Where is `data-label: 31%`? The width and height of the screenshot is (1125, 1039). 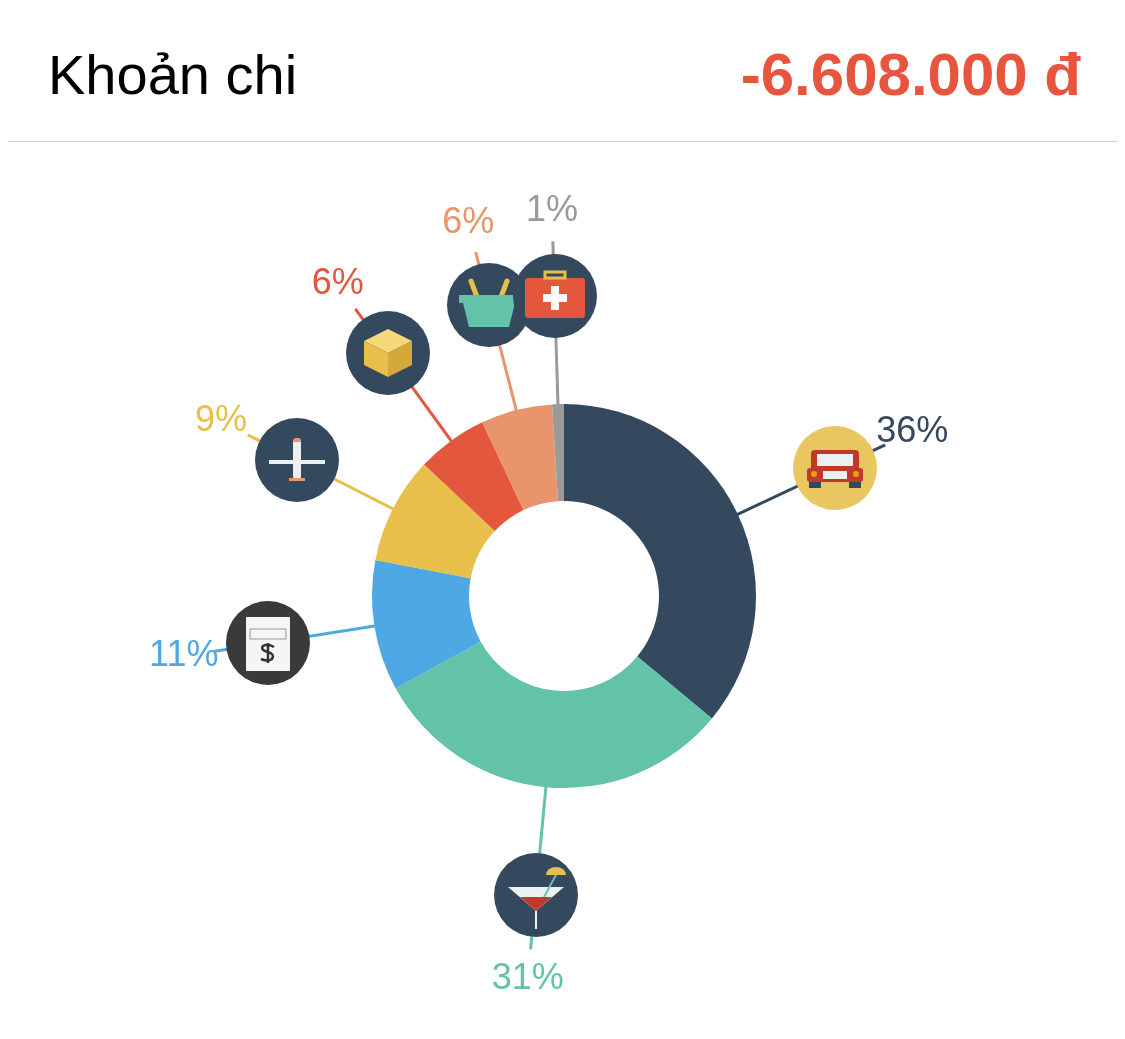
data-label: 31% is located at coordinates (527, 977).